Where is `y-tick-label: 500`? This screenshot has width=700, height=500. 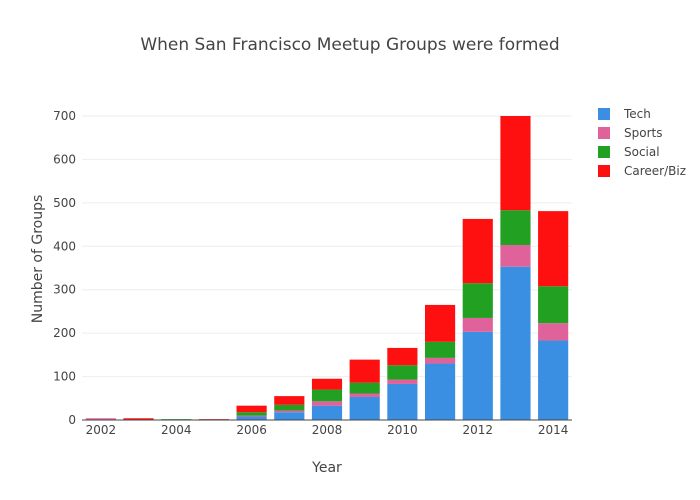 y-tick-label: 500 is located at coordinates (64, 203).